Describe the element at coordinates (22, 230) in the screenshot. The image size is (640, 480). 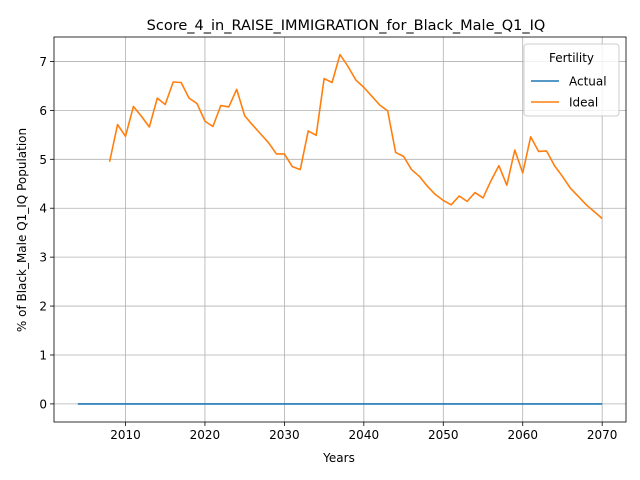
I see `y-axis-label: % of Black_Male Q1_IQ Population` at that location.